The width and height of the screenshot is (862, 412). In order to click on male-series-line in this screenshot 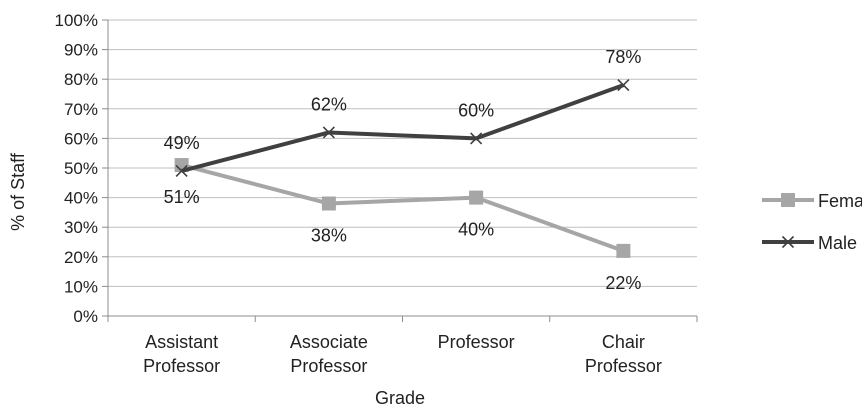, I will do `click(403, 128)`.